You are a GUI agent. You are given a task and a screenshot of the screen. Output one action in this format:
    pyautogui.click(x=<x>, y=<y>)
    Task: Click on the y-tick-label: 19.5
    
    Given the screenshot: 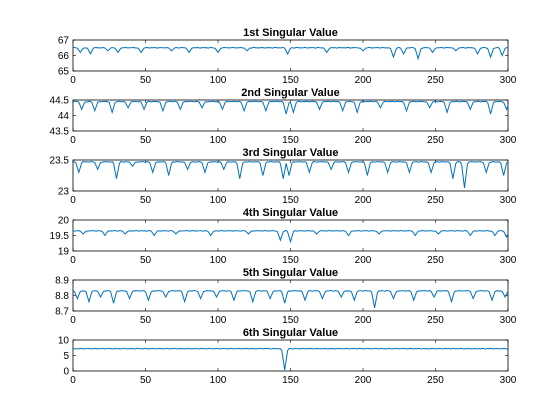 What is the action you would take?
    pyautogui.click(x=60, y=236)
    